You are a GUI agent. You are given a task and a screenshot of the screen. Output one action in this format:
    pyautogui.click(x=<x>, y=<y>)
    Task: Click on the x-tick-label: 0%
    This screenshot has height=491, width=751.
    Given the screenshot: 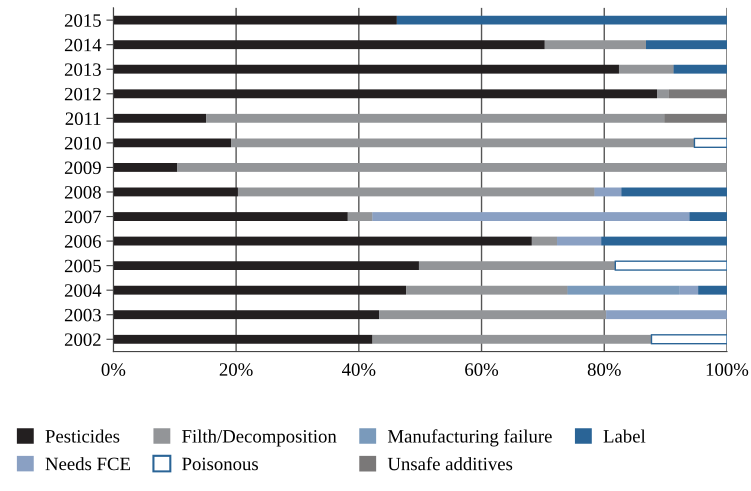 What is the action you would take?
    pyautogui.click(x=114, y=369)
    